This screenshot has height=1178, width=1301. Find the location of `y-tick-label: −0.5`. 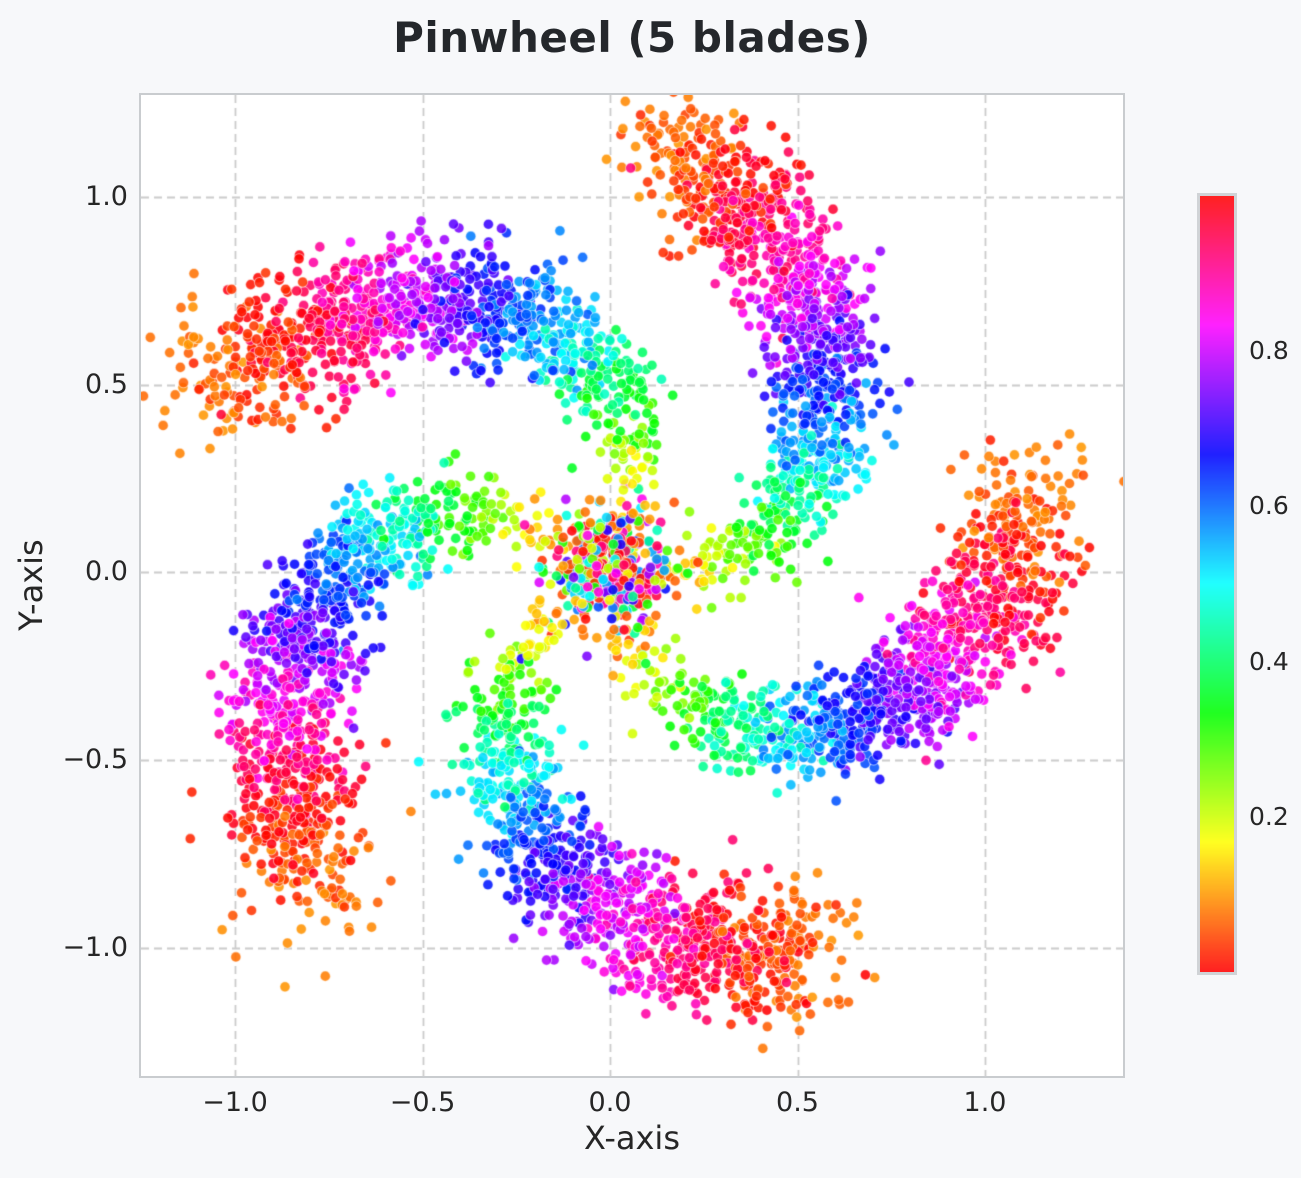

y-tick-label: −0.5 is located at coordinates (95, 760).